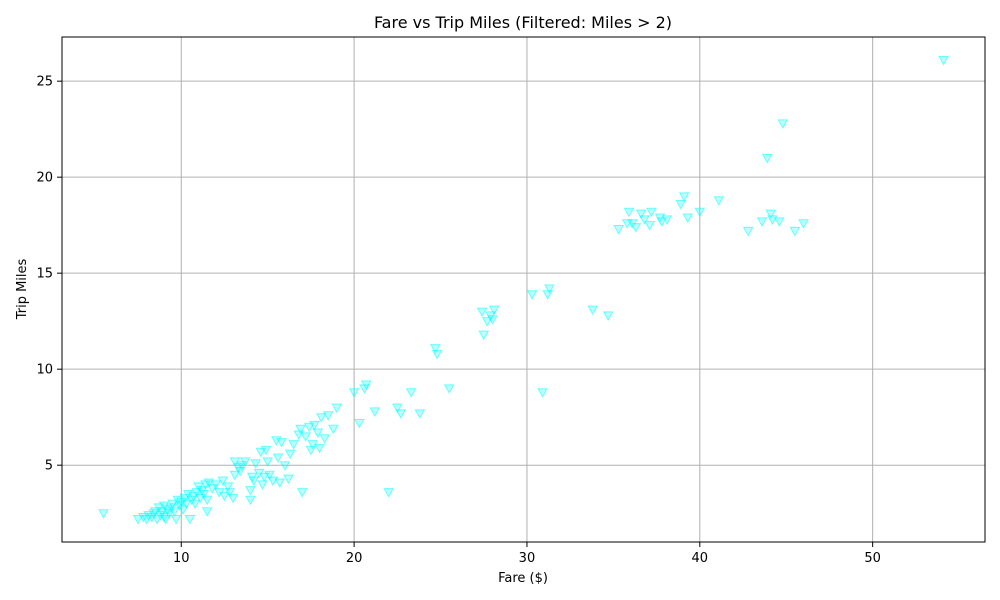 The image size is (1000, 600). Describe the element at coordinates (354, 558) in the screenshot. I see `x-tick-label: 20` at that location.